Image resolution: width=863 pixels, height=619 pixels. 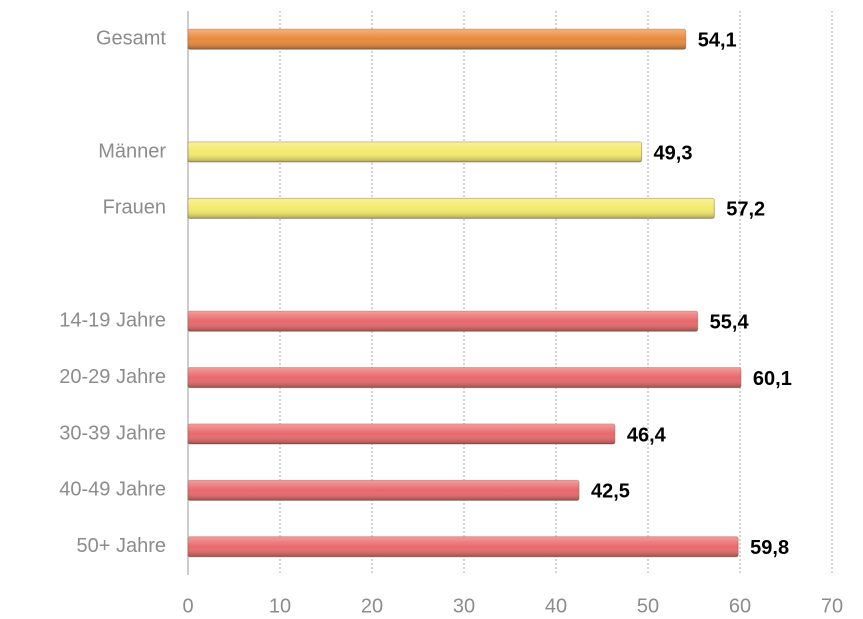 I want to click on y-tick-label: 20-29 Jahre, so click(x=112, y=377).